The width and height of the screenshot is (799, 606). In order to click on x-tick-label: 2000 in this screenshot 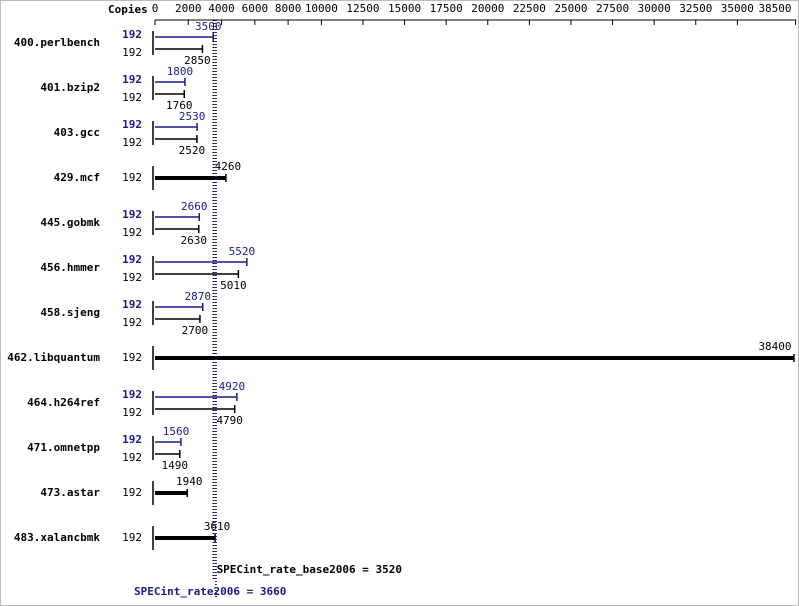, I will do `click(188, 8)`.